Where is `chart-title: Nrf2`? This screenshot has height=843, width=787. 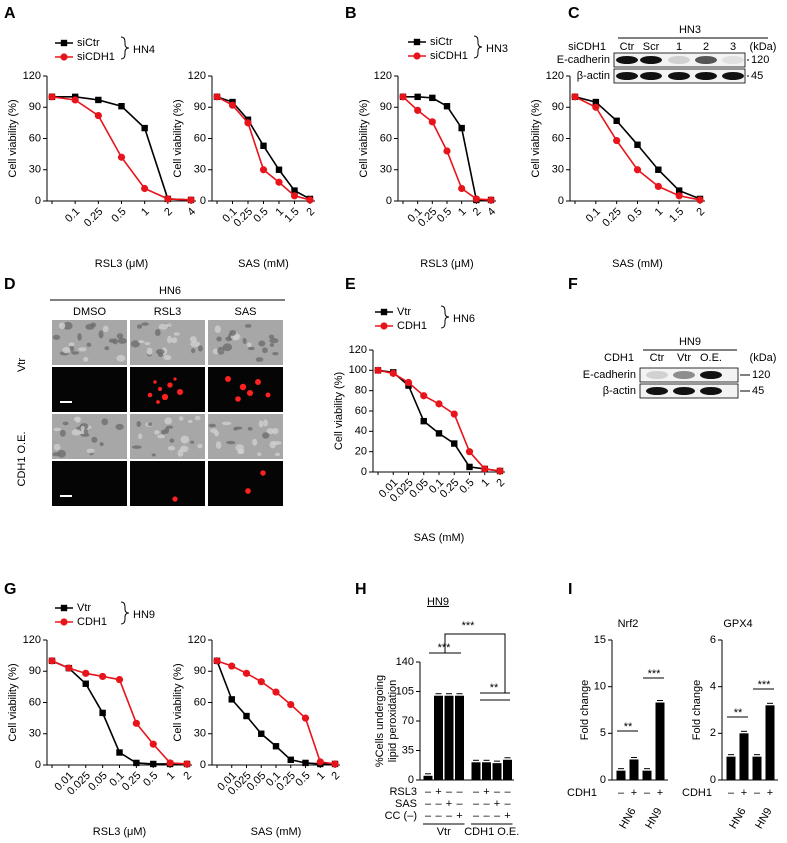 chart-title: Nrf2 is located at coordinates (628, 624).